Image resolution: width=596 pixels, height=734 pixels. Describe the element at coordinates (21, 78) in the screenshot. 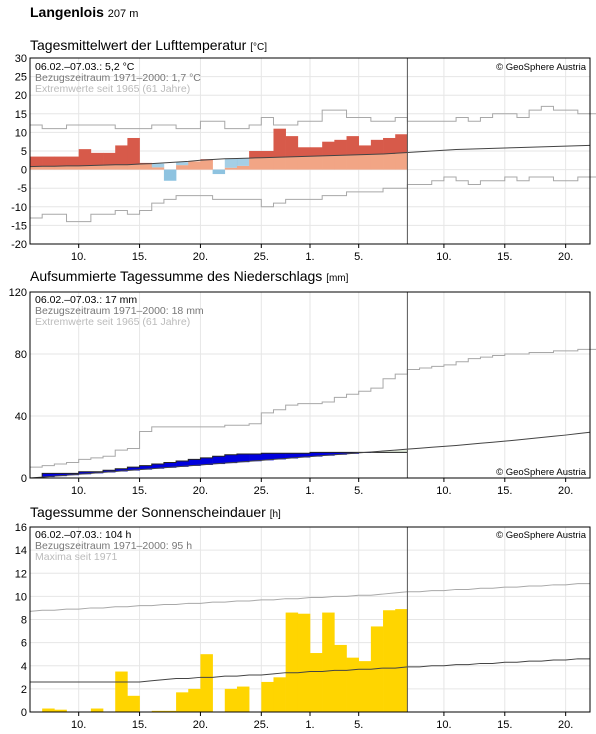

I see `y-tick-label: 25` at that location.